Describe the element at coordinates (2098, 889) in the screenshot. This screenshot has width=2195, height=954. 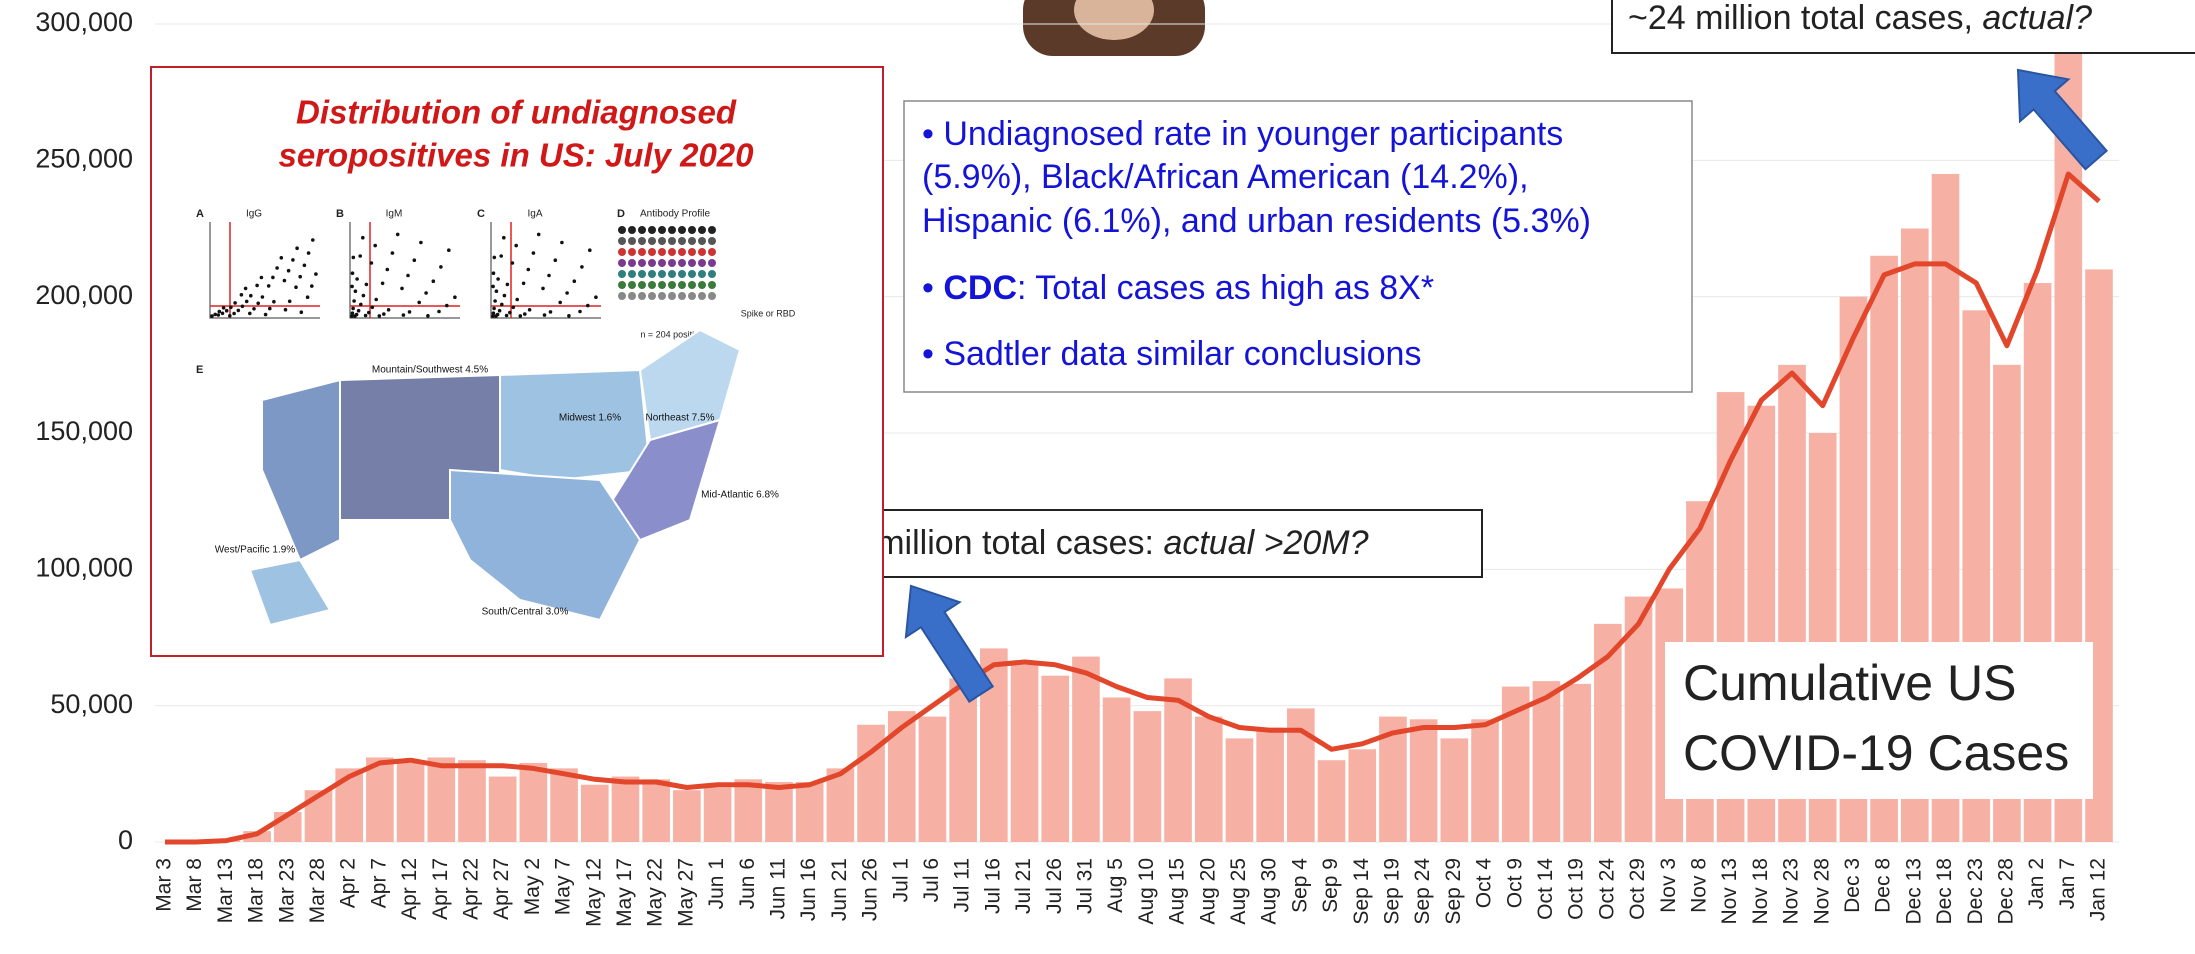
I see `x-tick-label: Jan 12` at that location.